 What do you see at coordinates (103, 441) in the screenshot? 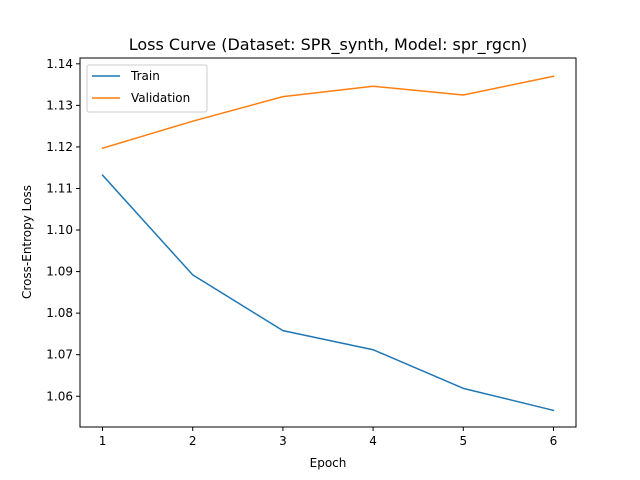
I see `x-tick-label: 1` at bounding box center [103, 441].